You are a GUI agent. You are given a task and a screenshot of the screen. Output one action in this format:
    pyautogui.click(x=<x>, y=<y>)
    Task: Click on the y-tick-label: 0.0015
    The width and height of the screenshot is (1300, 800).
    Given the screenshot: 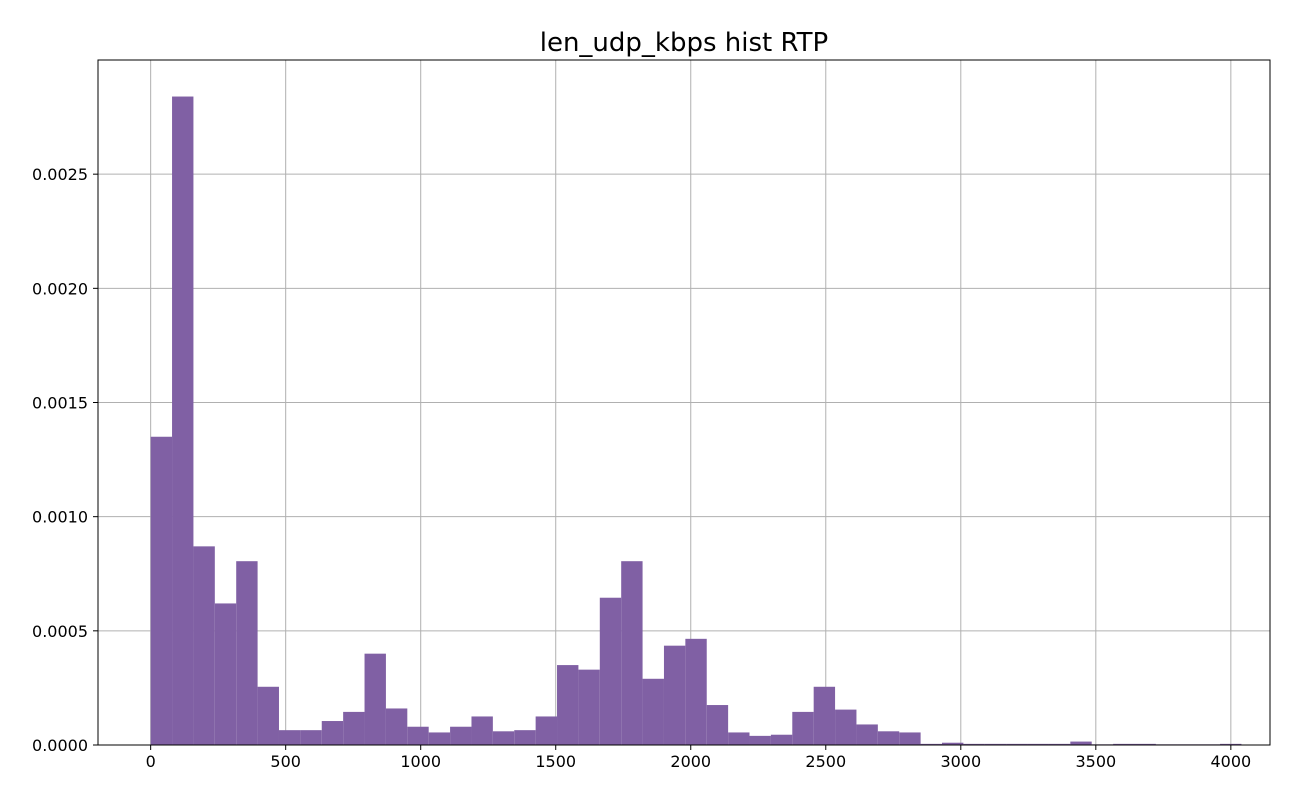 What is the action you would take?
    pyautogui.click(x=60, y=403)
    